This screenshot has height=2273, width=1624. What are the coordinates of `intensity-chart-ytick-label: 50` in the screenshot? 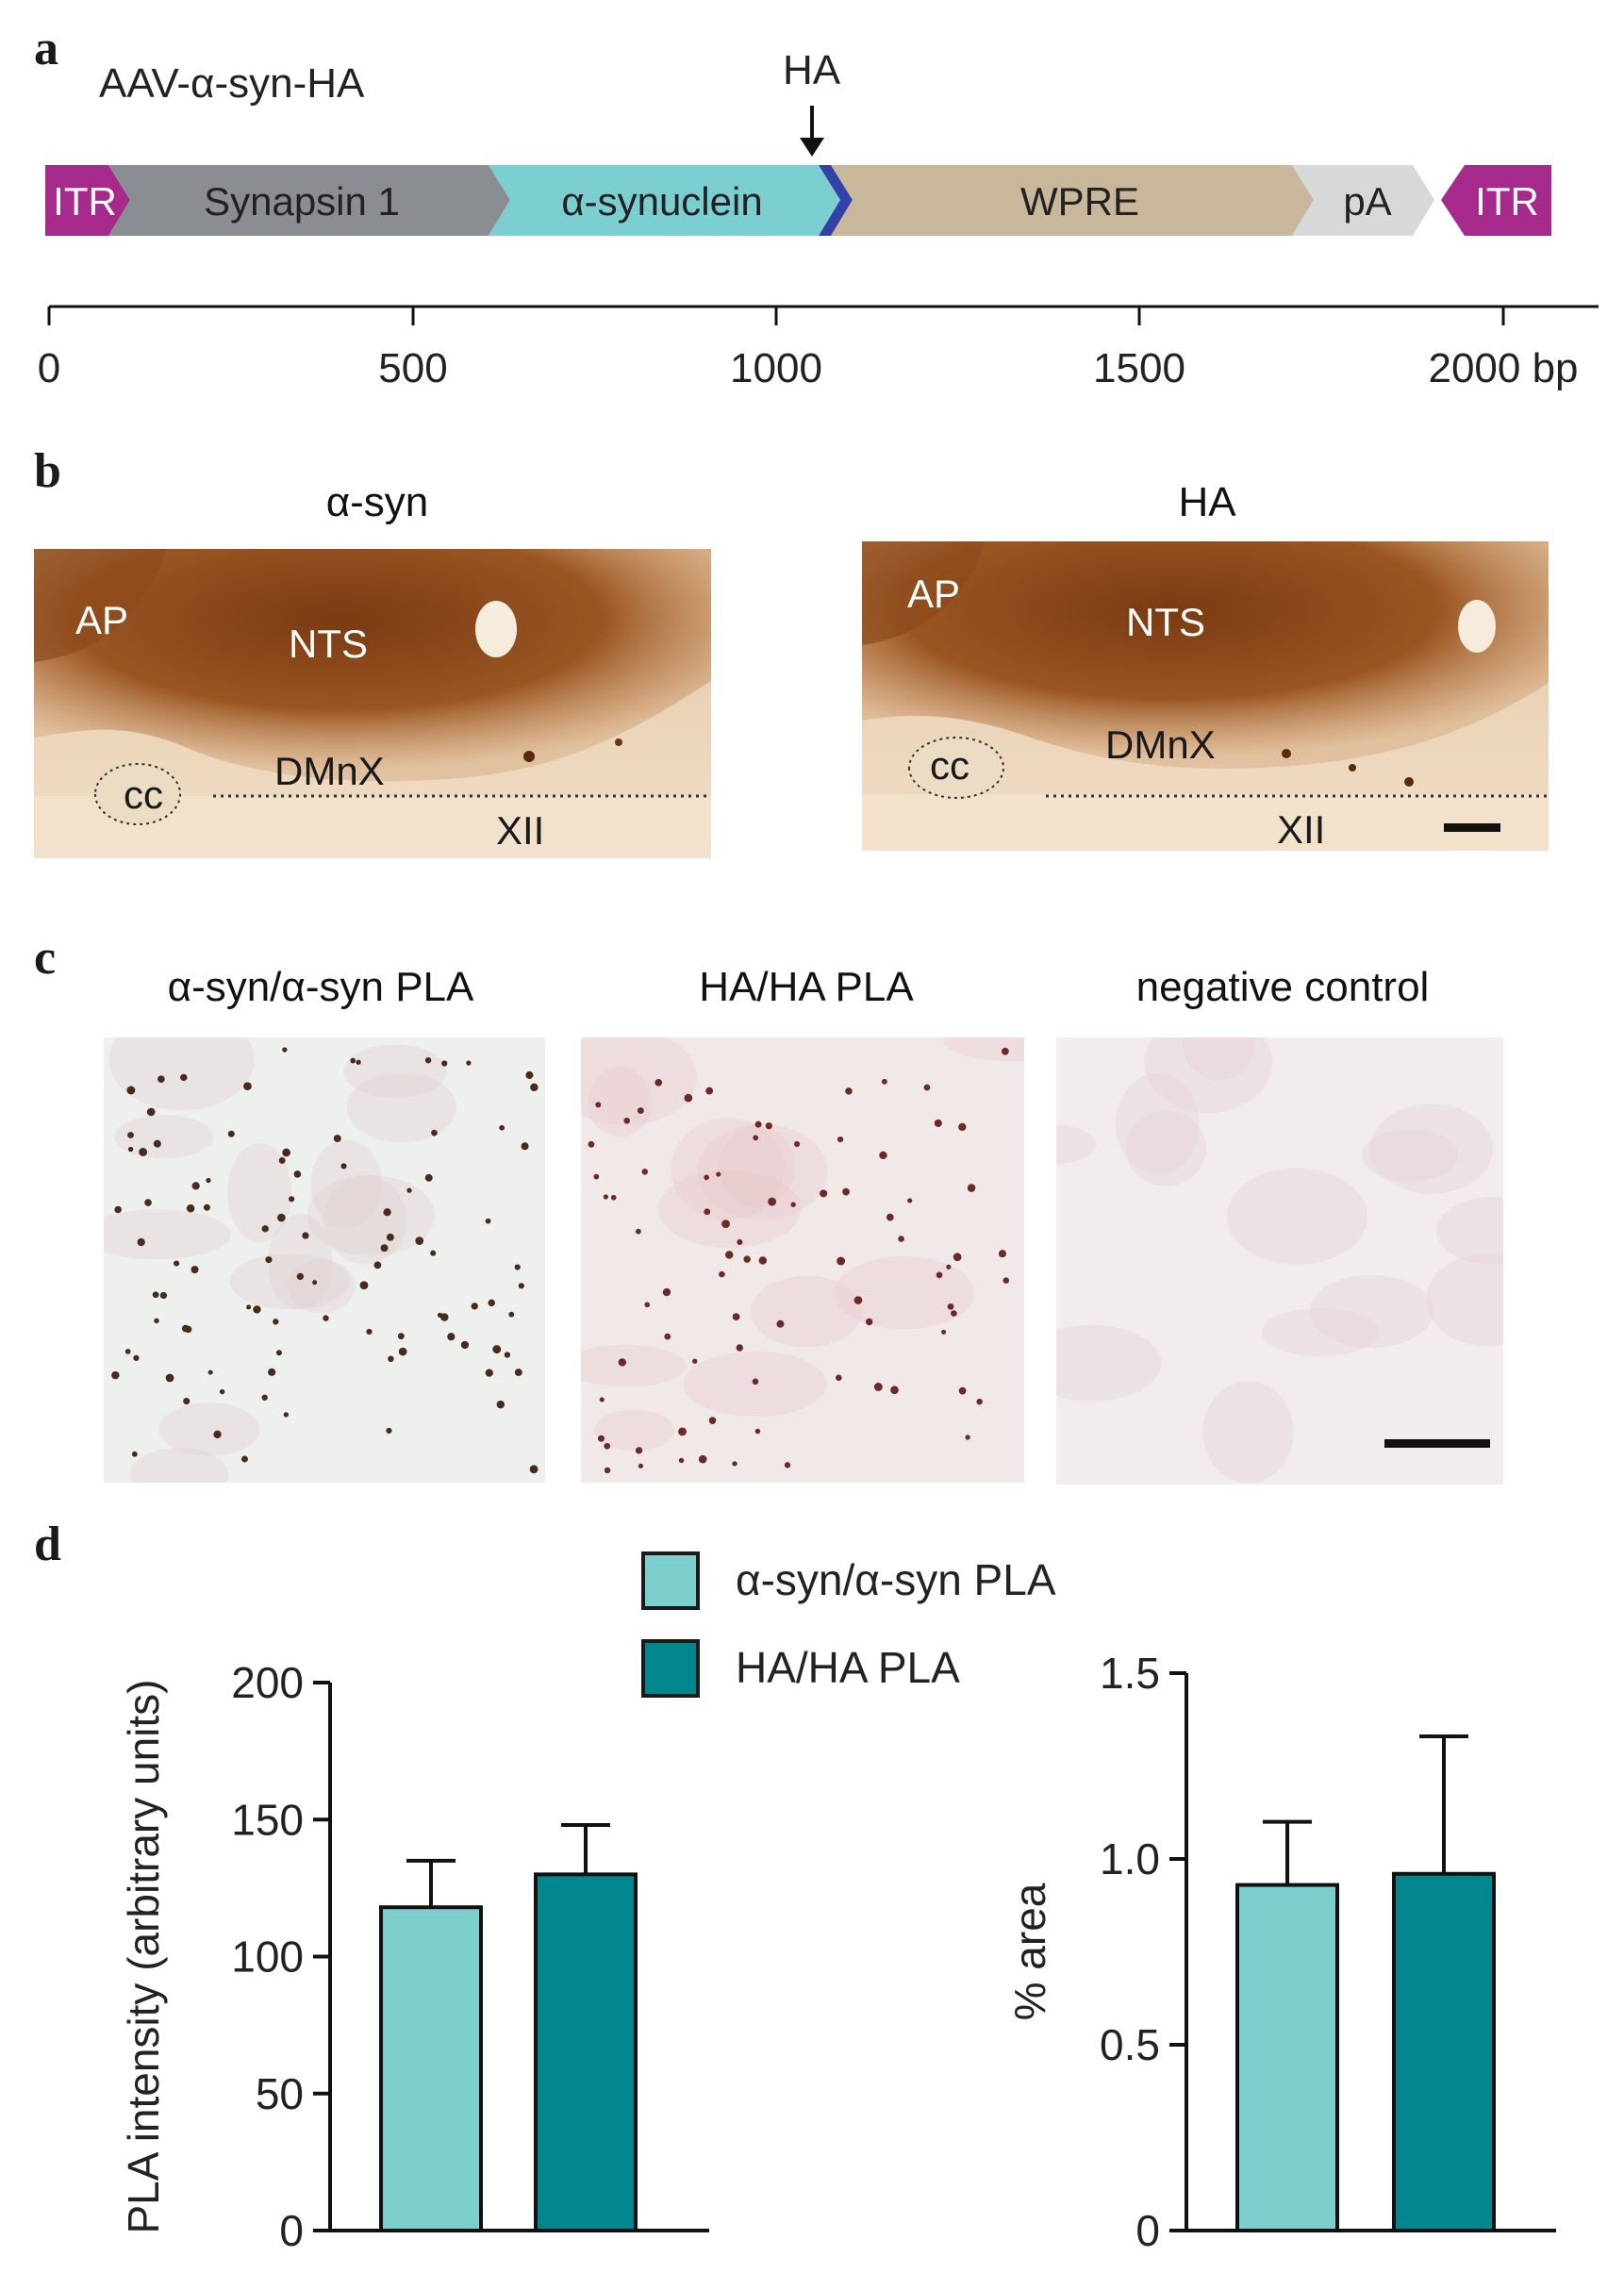 It's located at (280, 2093).